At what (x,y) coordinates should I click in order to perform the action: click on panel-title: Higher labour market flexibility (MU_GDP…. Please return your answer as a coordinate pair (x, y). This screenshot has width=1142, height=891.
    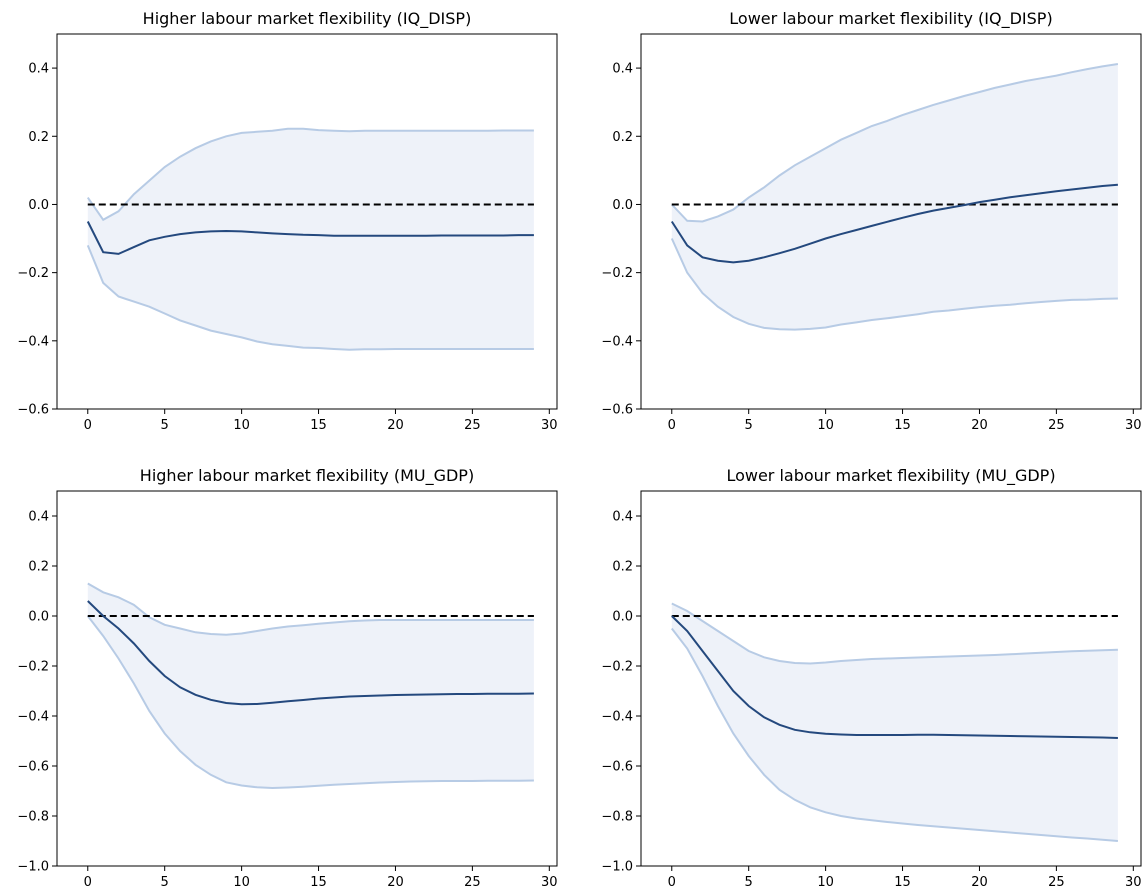
    Looking at the image, I should click on (307, 476).